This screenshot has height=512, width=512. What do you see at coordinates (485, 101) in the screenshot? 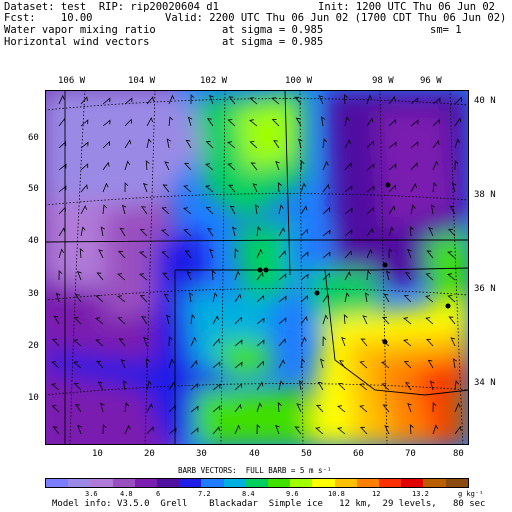
I see `lat-label: 40 N` at bounding box center [485, 101].